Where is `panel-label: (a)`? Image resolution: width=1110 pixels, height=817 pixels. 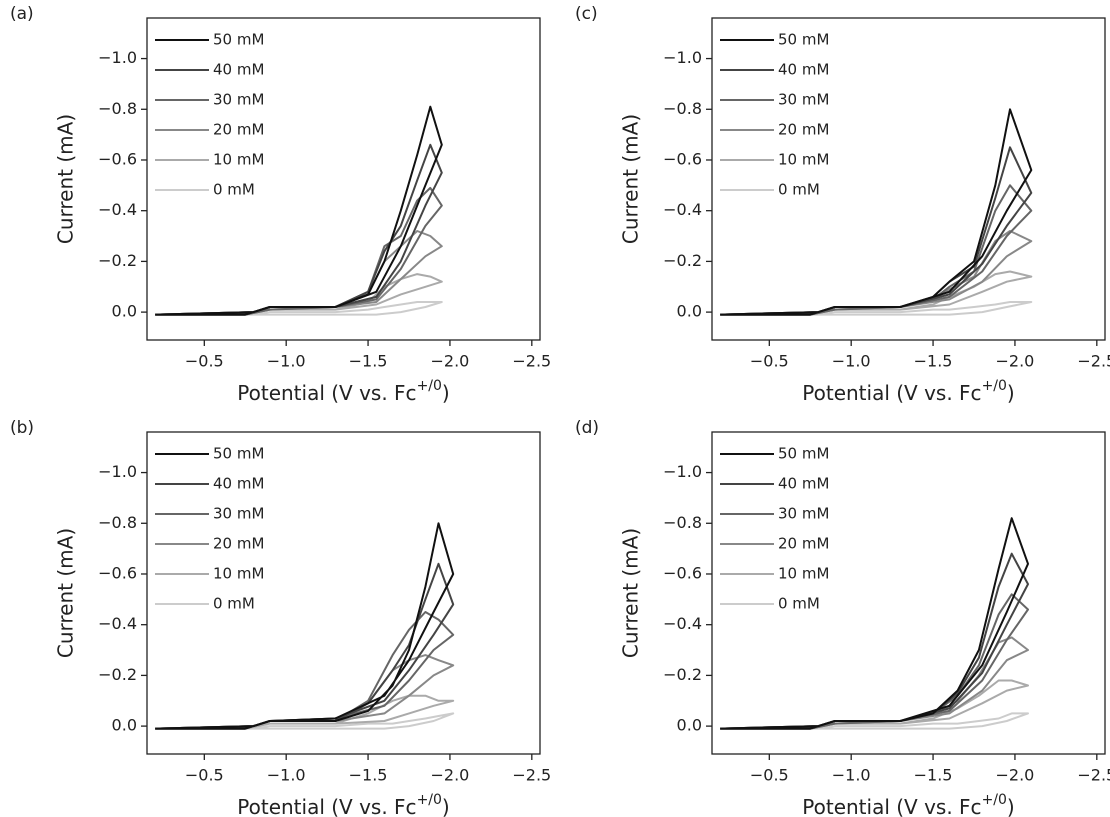
panel-label: (a) is located at coordinates (22, 14).